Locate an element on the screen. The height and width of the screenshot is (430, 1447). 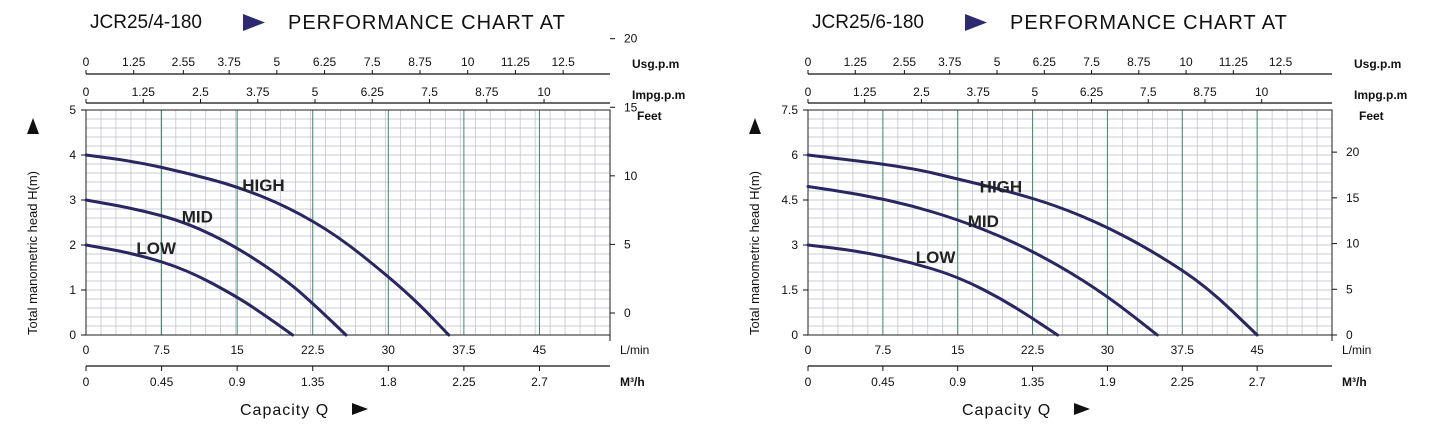
impg-tick-label: 6.25 is located at coordinates (373, 92).